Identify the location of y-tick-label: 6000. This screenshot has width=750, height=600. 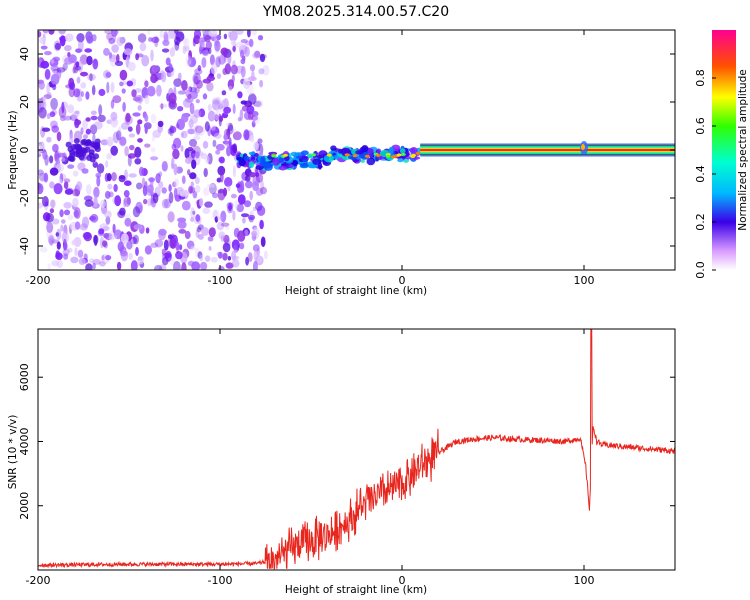
(24, 377).